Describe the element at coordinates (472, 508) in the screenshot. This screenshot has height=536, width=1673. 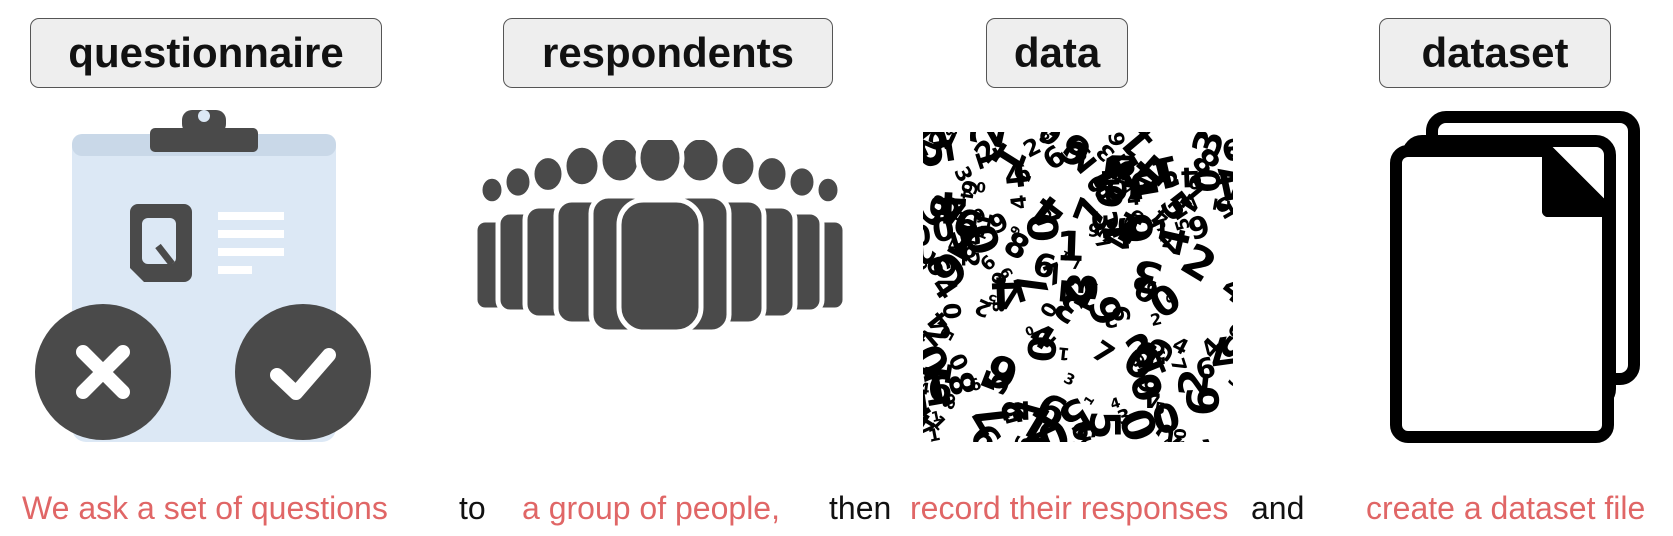
I see `caption-to: to` at that location.